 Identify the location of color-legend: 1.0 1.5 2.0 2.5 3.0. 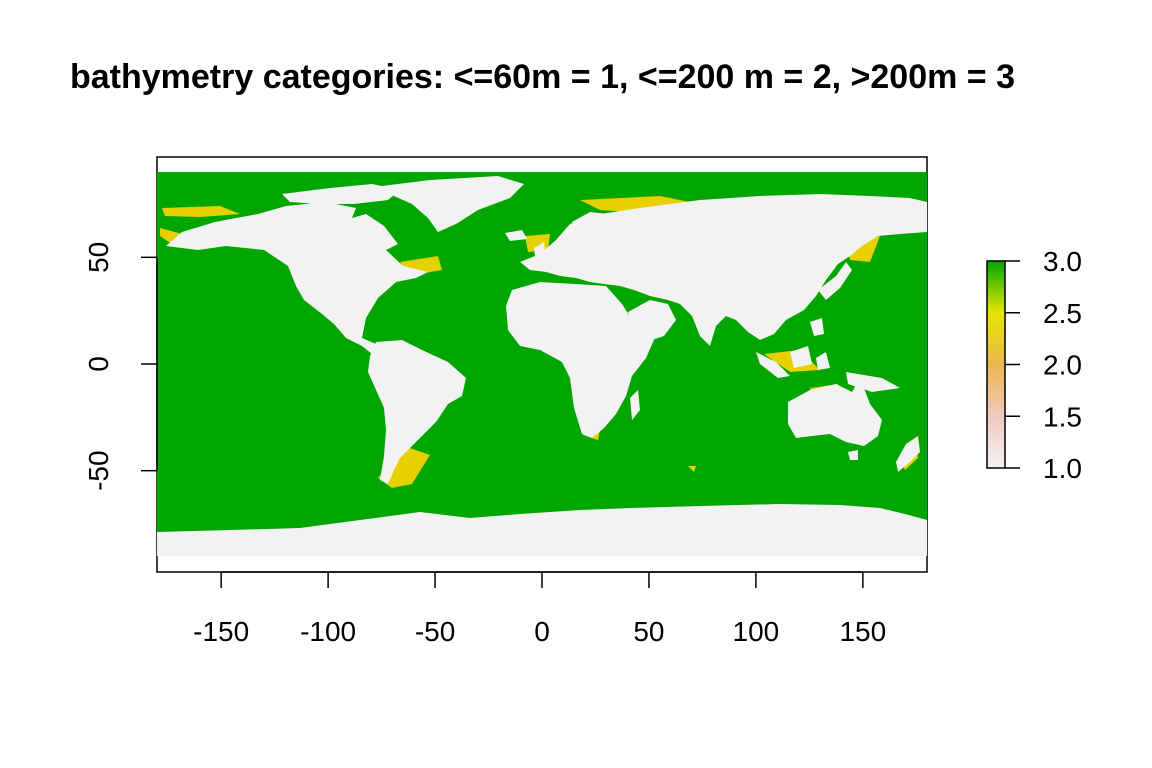
(1034, 365).